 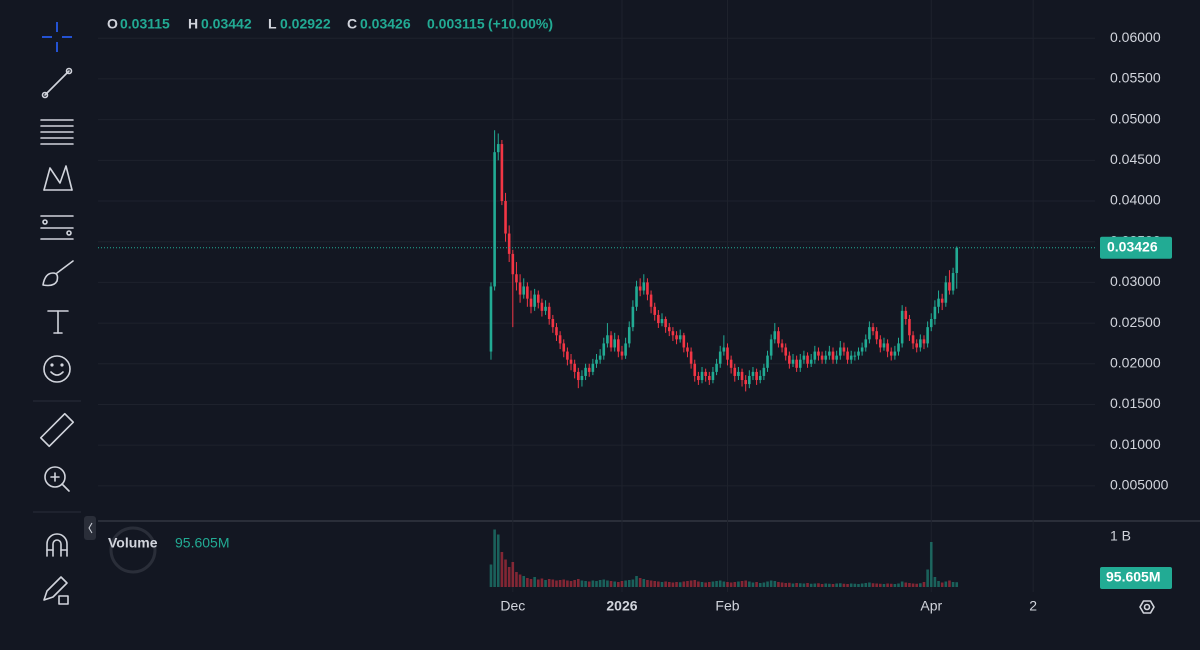 What do you see at coordinates (352, 24) in the screenshot?
I see `close-letter: C` at bounding box center [352, 24].